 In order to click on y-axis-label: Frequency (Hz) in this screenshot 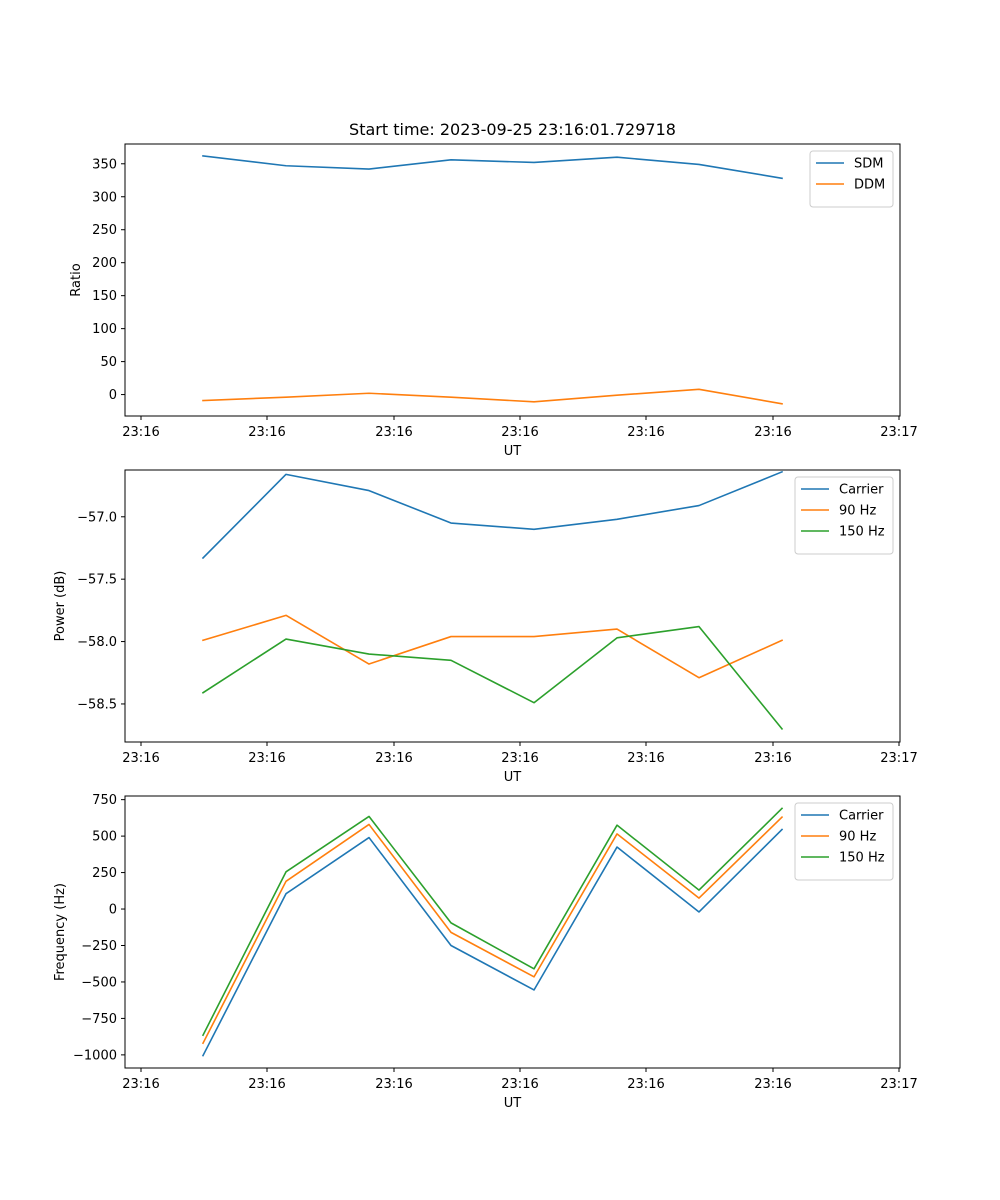, I will do `click(60, 932)`.